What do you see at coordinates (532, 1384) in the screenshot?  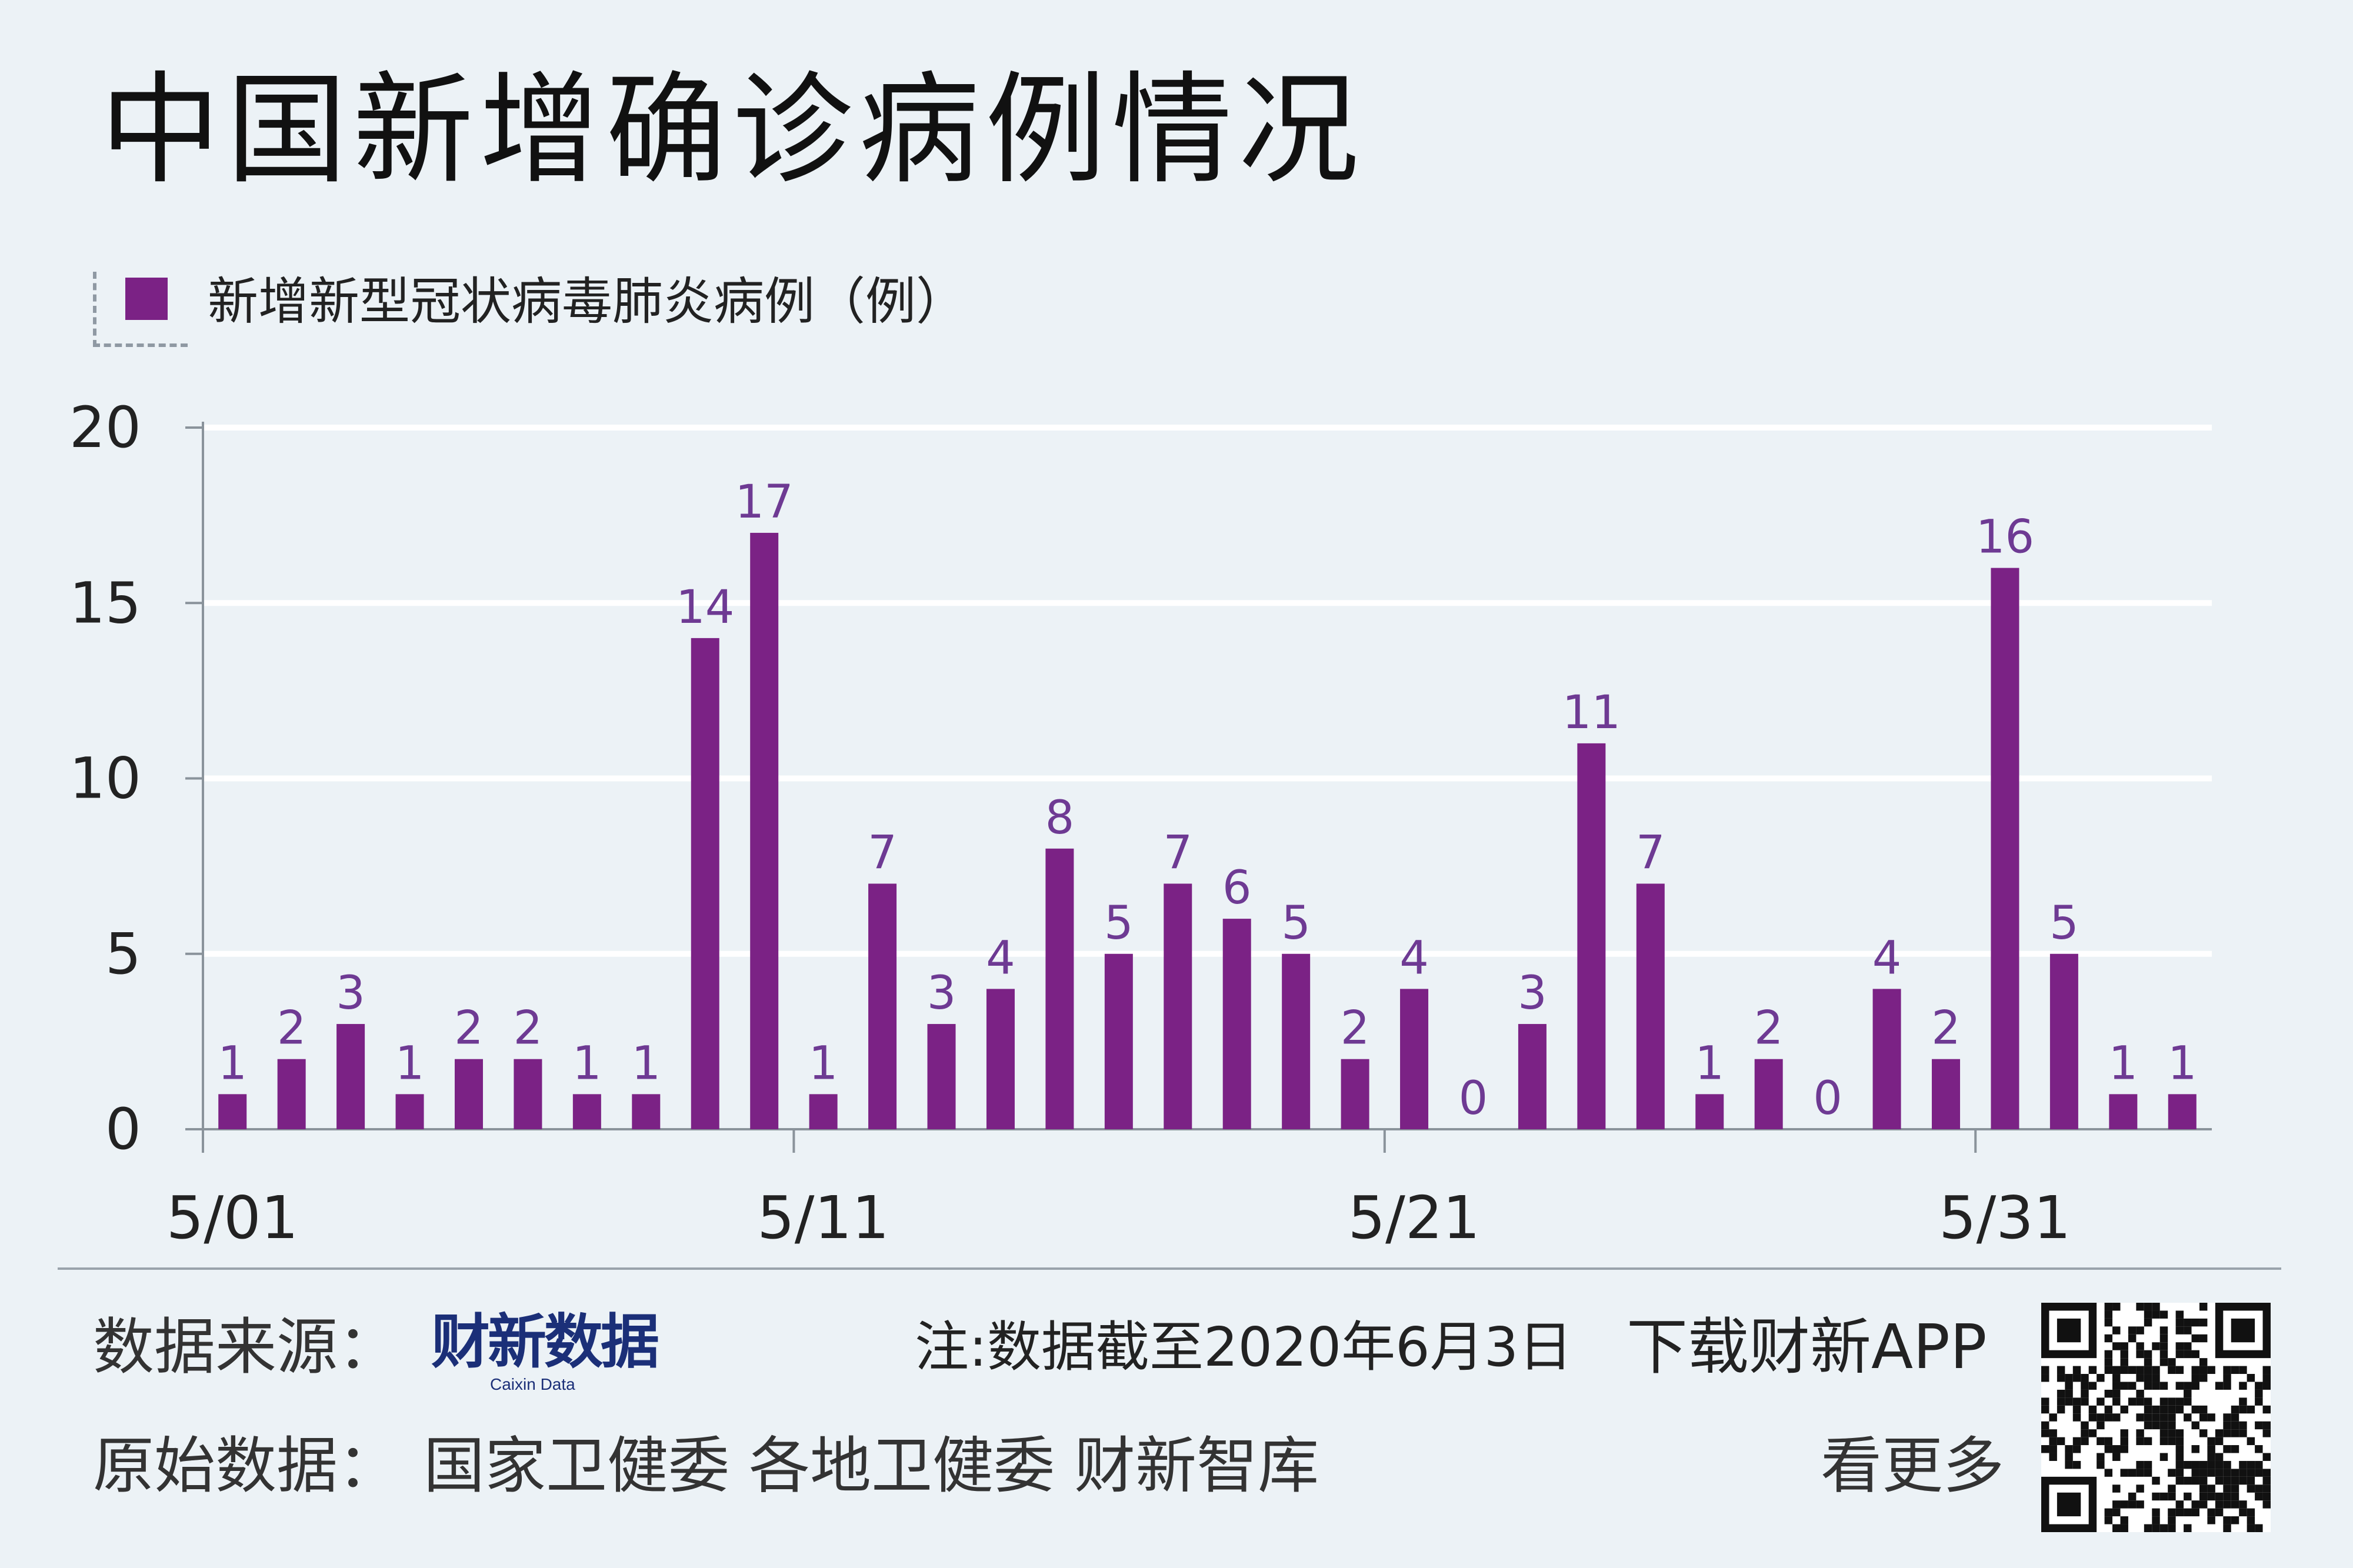 I see `logo-subtext: Caixin Data` at bounding box center [532, 1384].